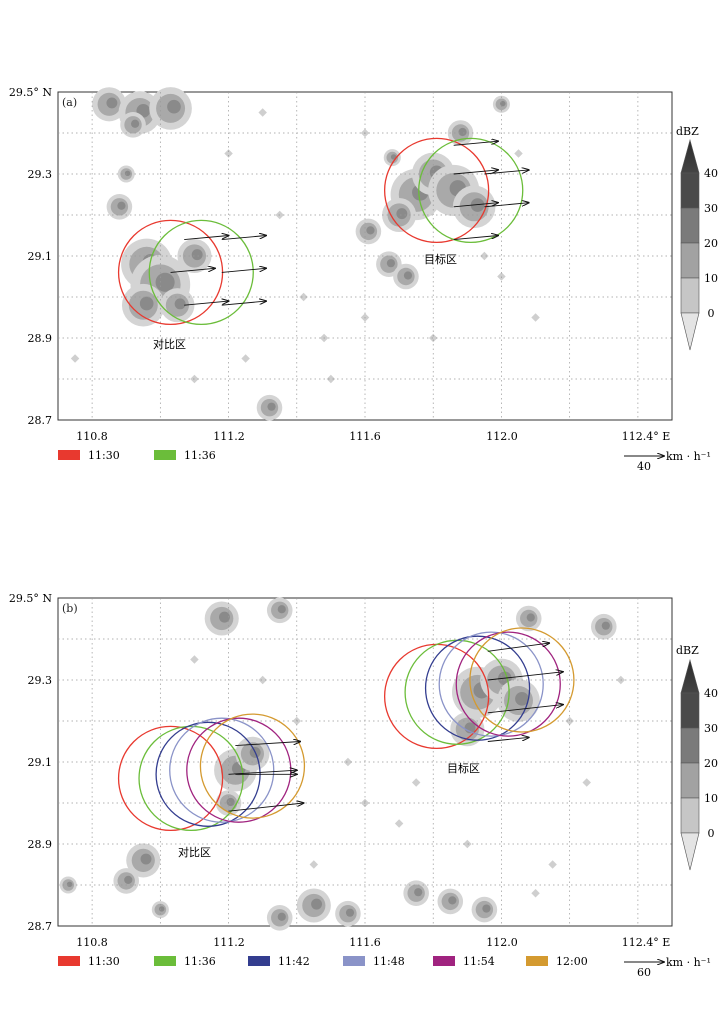 The image size is (720, 1026). I want to click on legend-label: 12:00, so click(572, 961).